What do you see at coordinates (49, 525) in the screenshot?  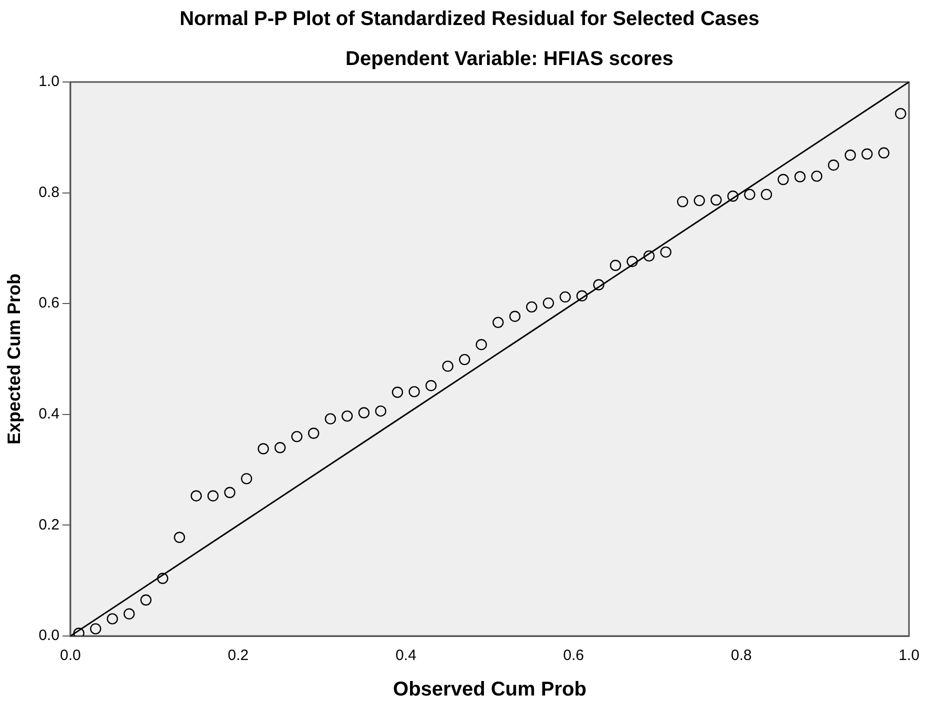 I see `y-tick-label: 0.2` at bounding box center [49, 525].